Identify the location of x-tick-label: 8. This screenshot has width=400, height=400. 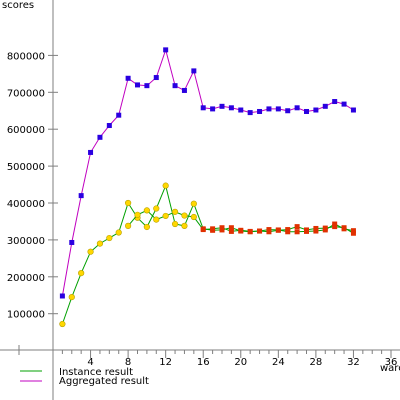
(128, 362).